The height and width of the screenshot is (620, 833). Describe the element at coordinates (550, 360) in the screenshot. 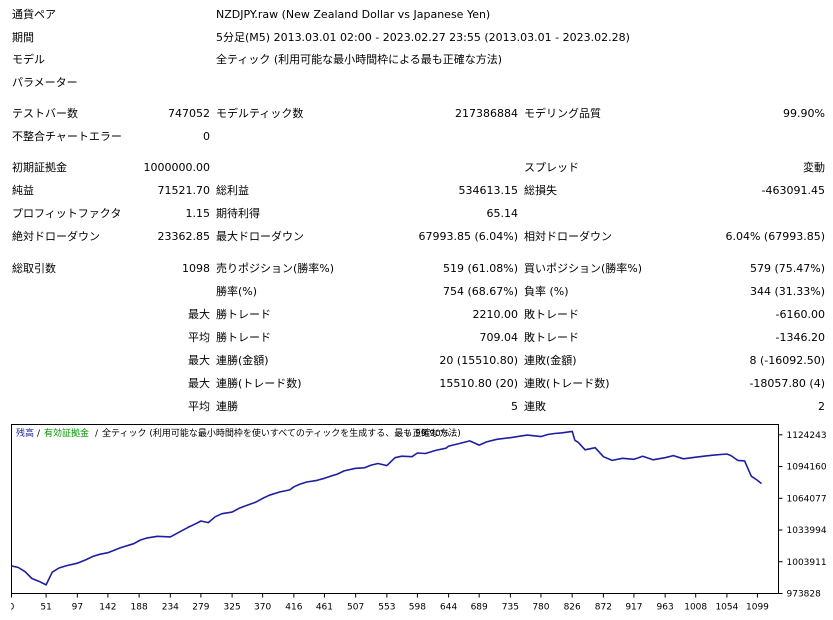

I see `max-consec-losses-amount-label: 連敗(金額)` at that location.